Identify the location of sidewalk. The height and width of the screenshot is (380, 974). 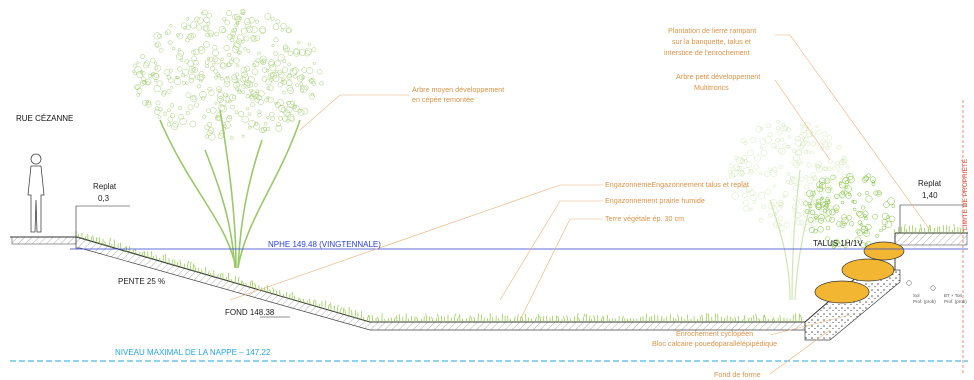
(44, 240).